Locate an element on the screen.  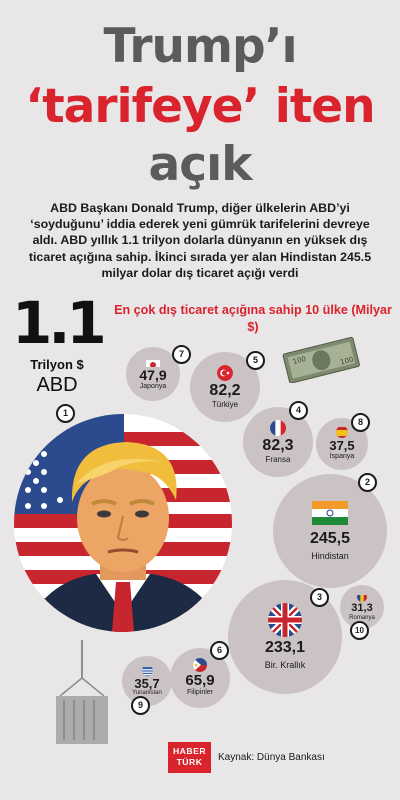
country-name: İspanya is located at coordinates (342, 457).